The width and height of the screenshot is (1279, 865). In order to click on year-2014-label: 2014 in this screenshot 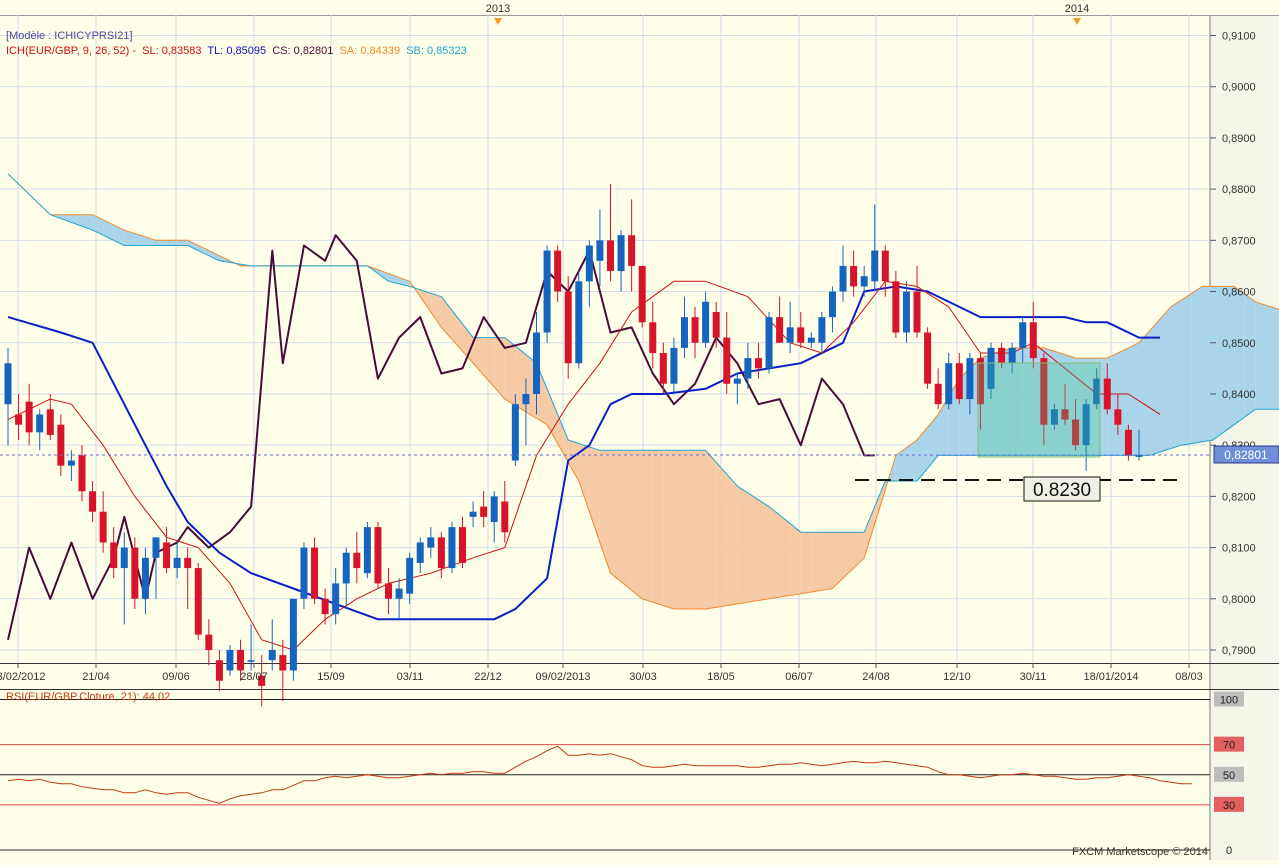, I will do `click(1077, 9)`.